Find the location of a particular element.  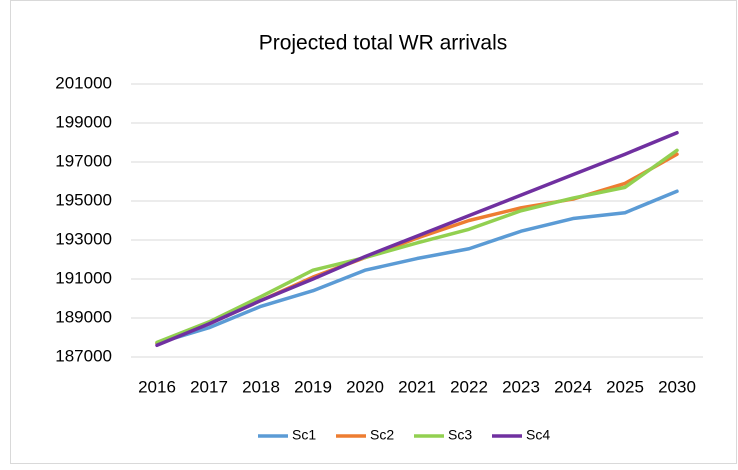

chart-title: Projected total WR arrivals is located at coordinates (383, 43).